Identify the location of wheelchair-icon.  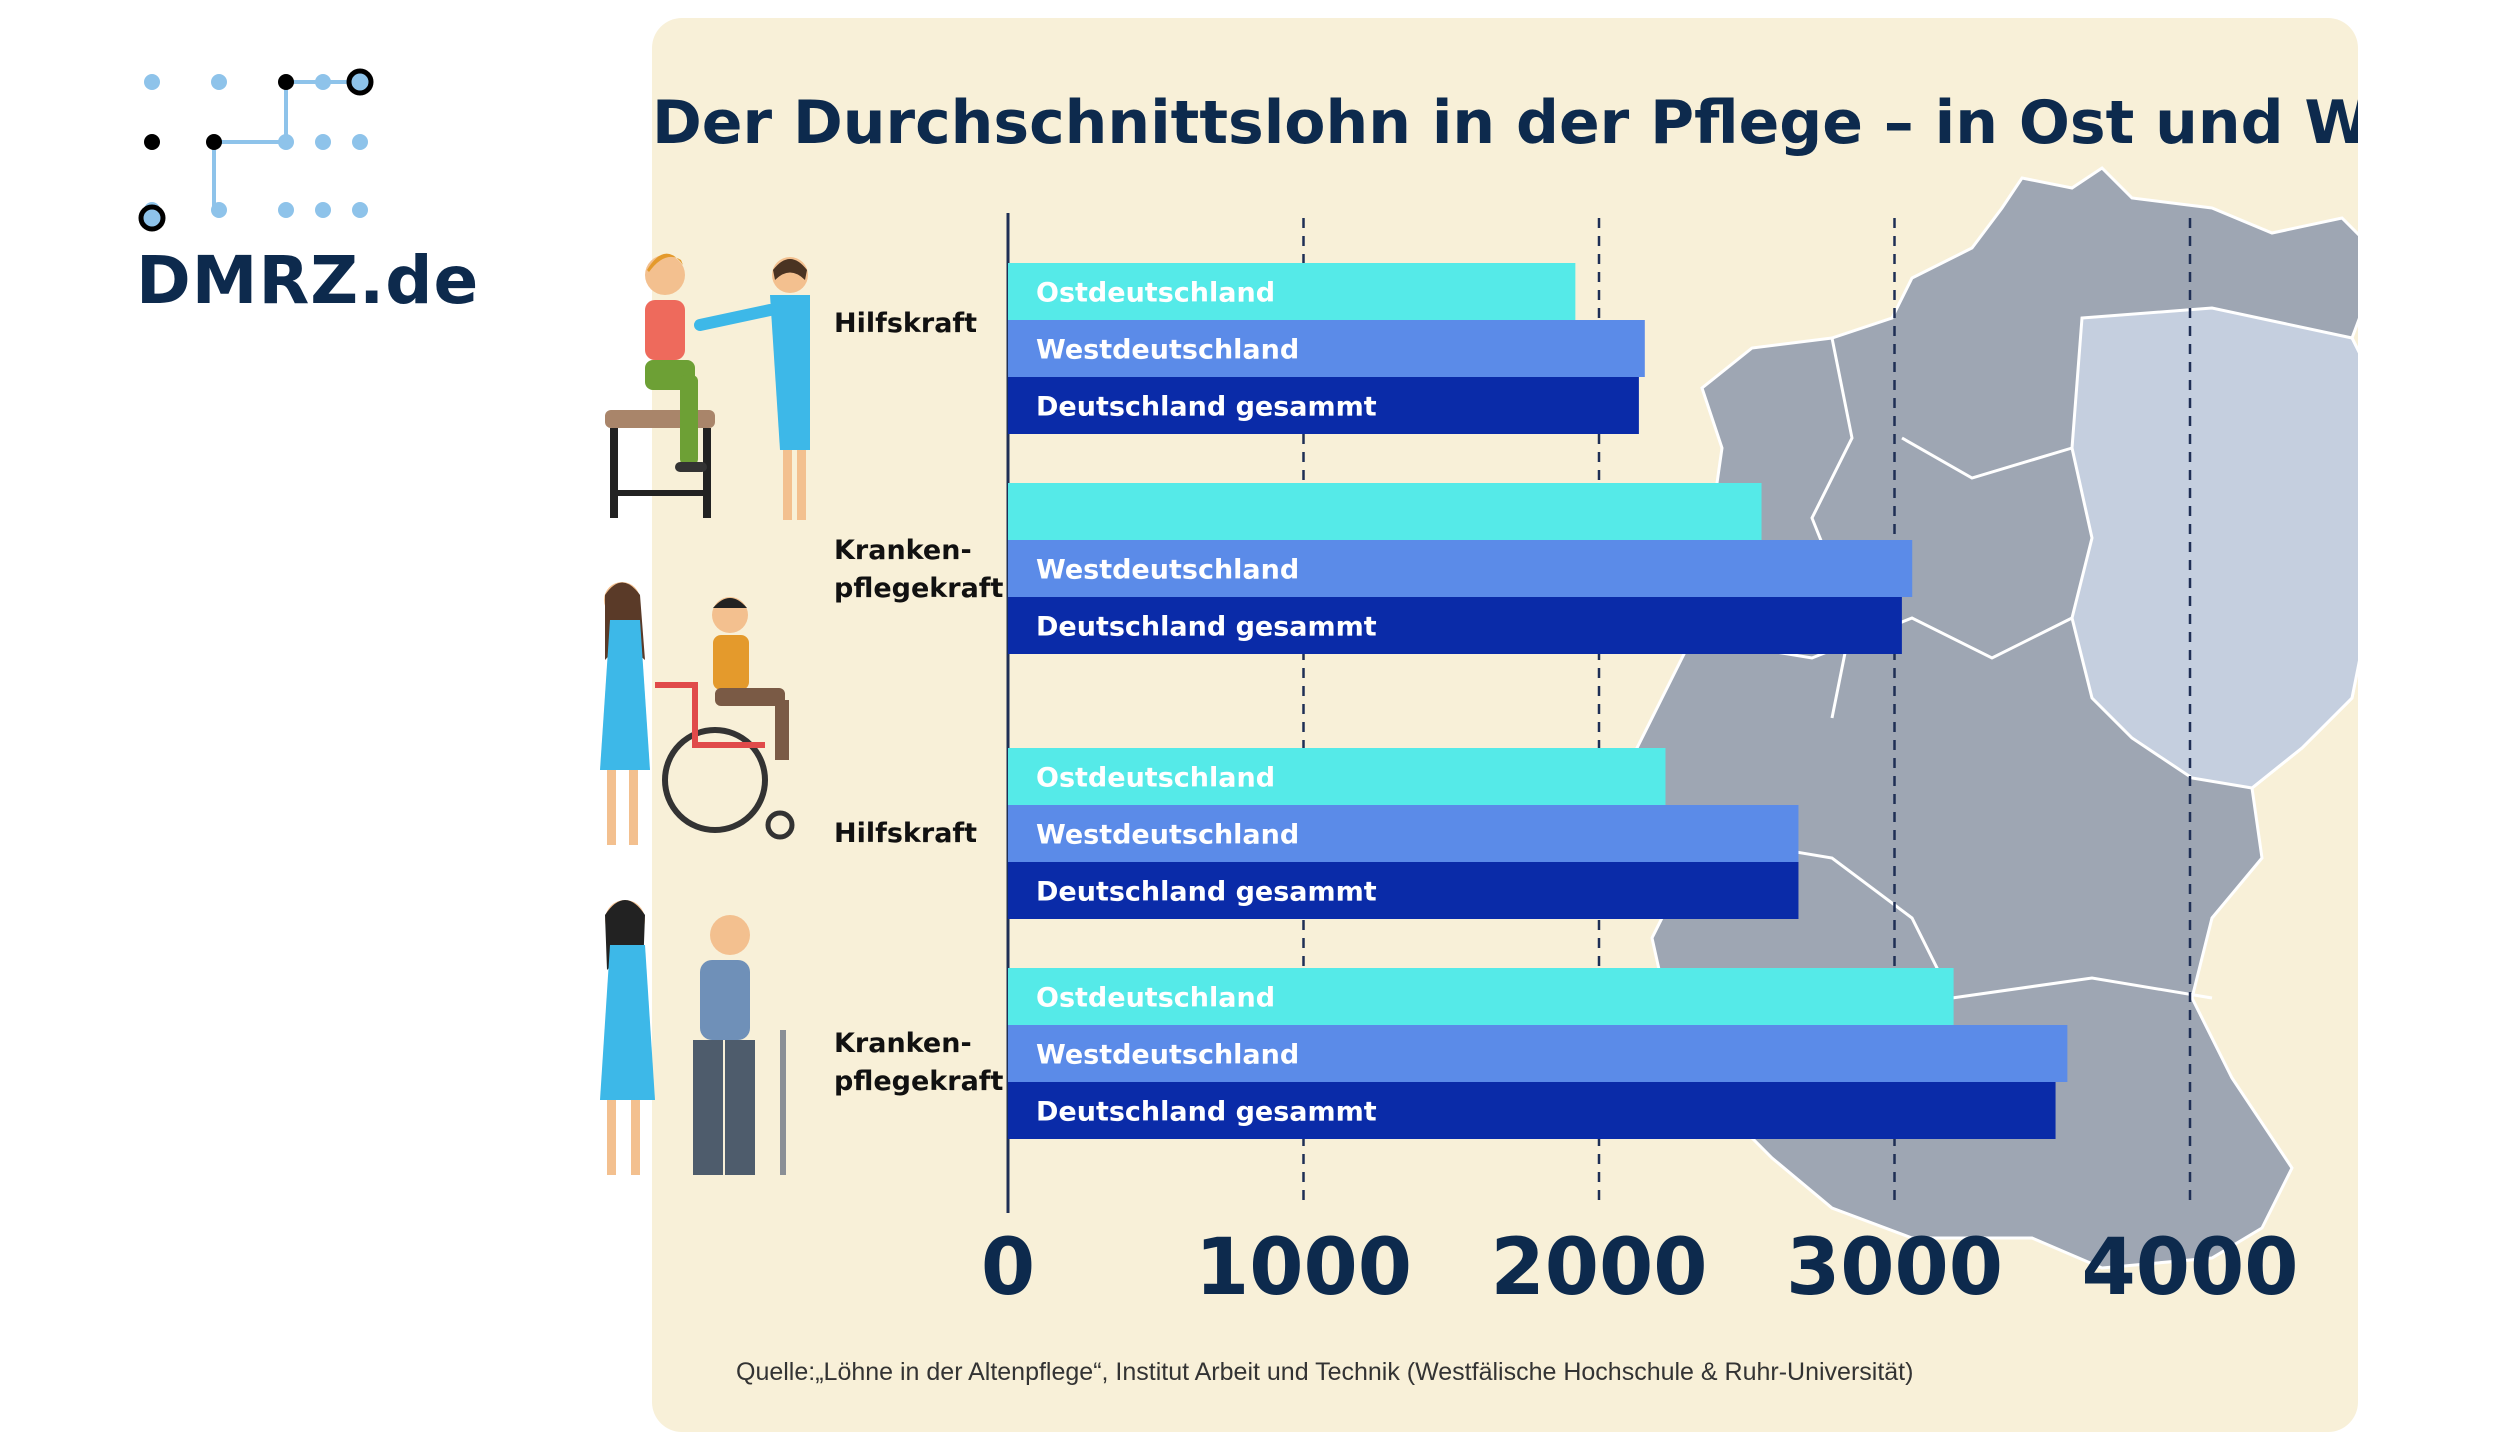
(697, 713).